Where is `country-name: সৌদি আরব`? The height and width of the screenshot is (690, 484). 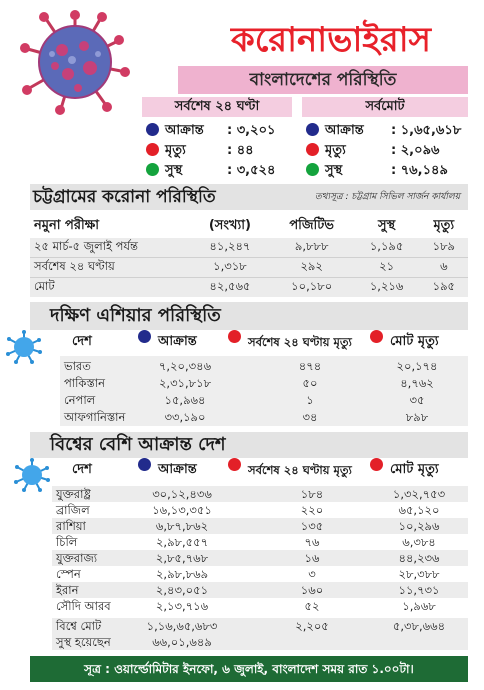 country-name: সৌদি আরব is located at coordinates (83, 606).